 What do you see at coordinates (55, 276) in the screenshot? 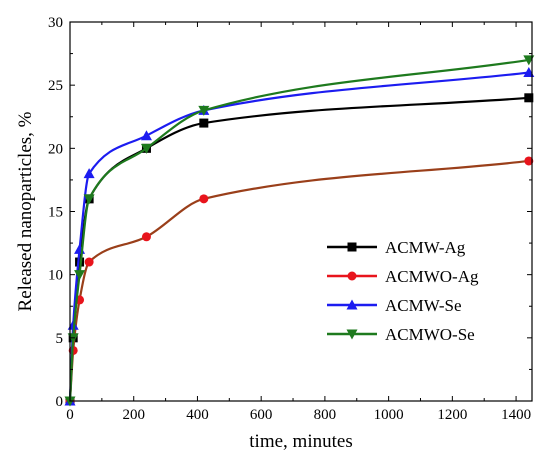
I see `y-tick-label: 10` at bounding box center [55, 276].